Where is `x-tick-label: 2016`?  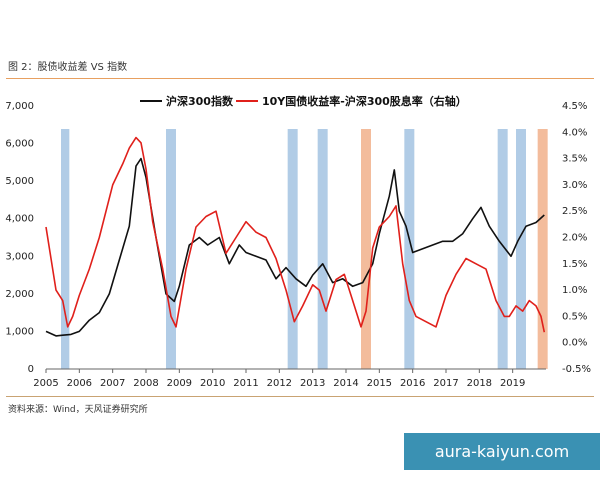 x-tick-label: 2016 is located at coordinates (412, 383).